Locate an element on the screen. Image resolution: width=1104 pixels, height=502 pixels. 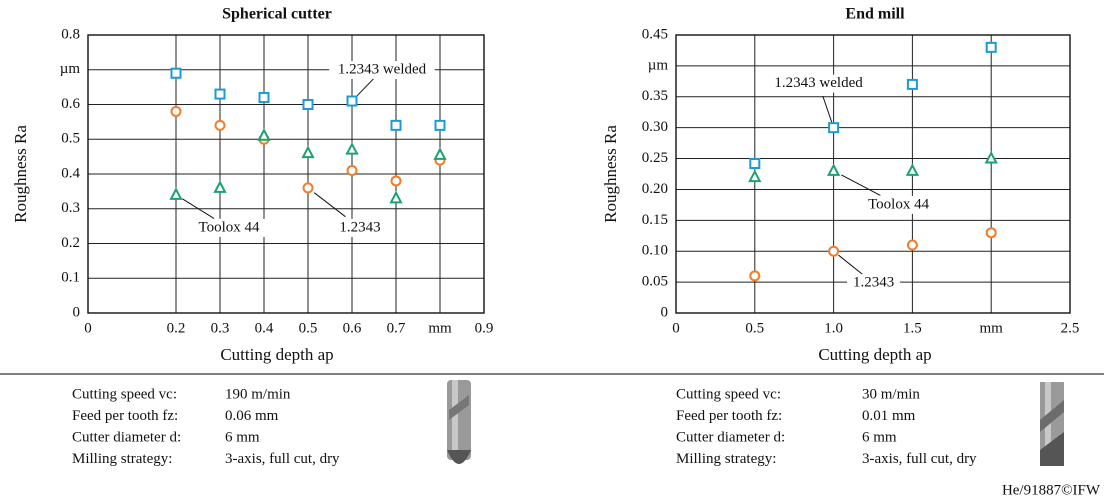
y-axis-label: Roughness Ra is located at coordinates (20, 174).